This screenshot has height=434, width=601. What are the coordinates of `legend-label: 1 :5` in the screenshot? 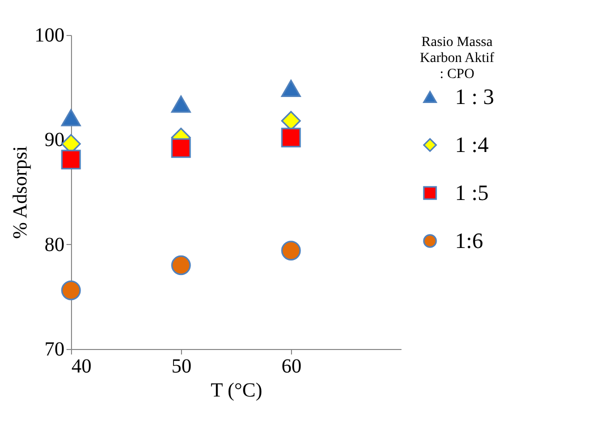 It's located at (472, 192).